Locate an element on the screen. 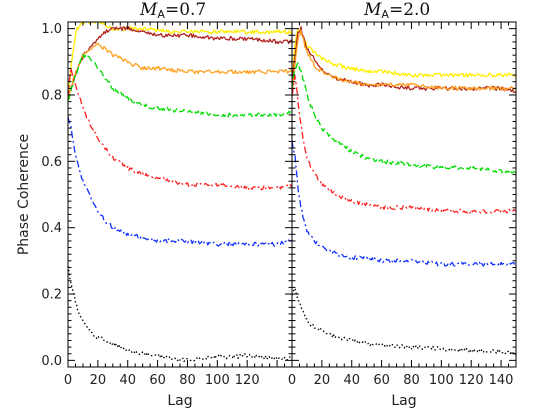 The image size is (535, 411). y-tick-label: 0.4 is located at coordinates (51, 228).